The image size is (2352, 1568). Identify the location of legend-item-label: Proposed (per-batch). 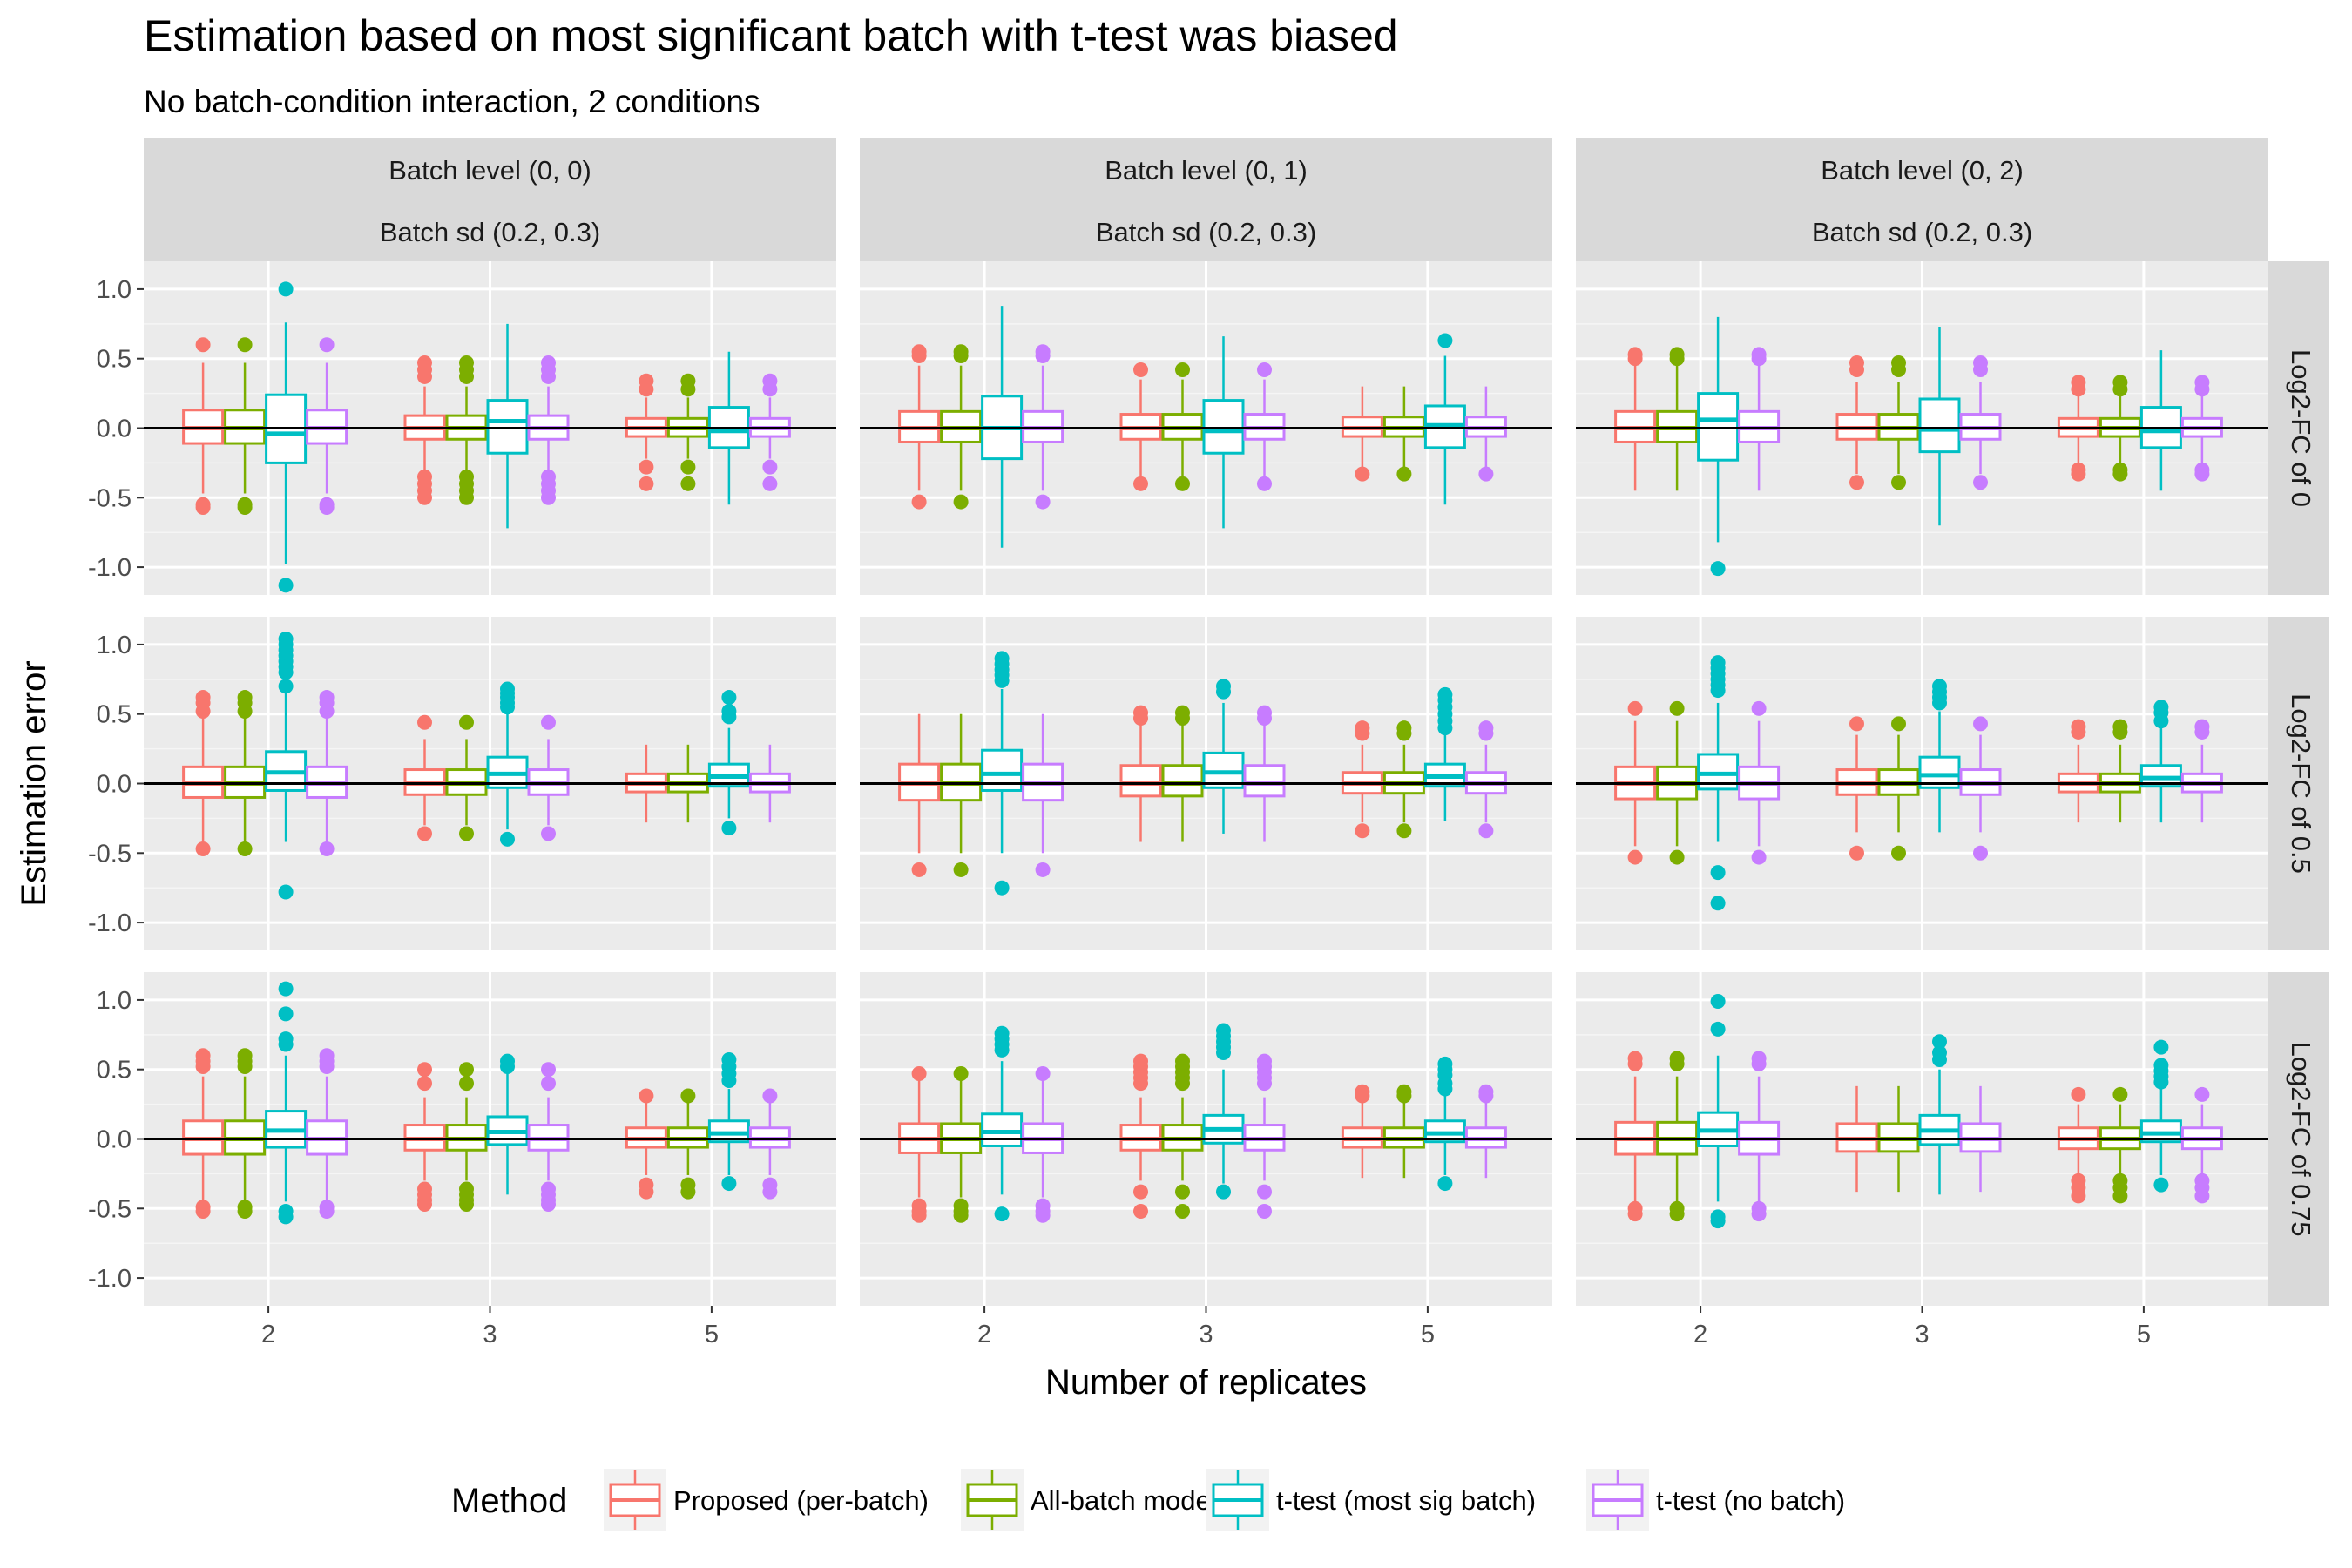
(801, 1500).